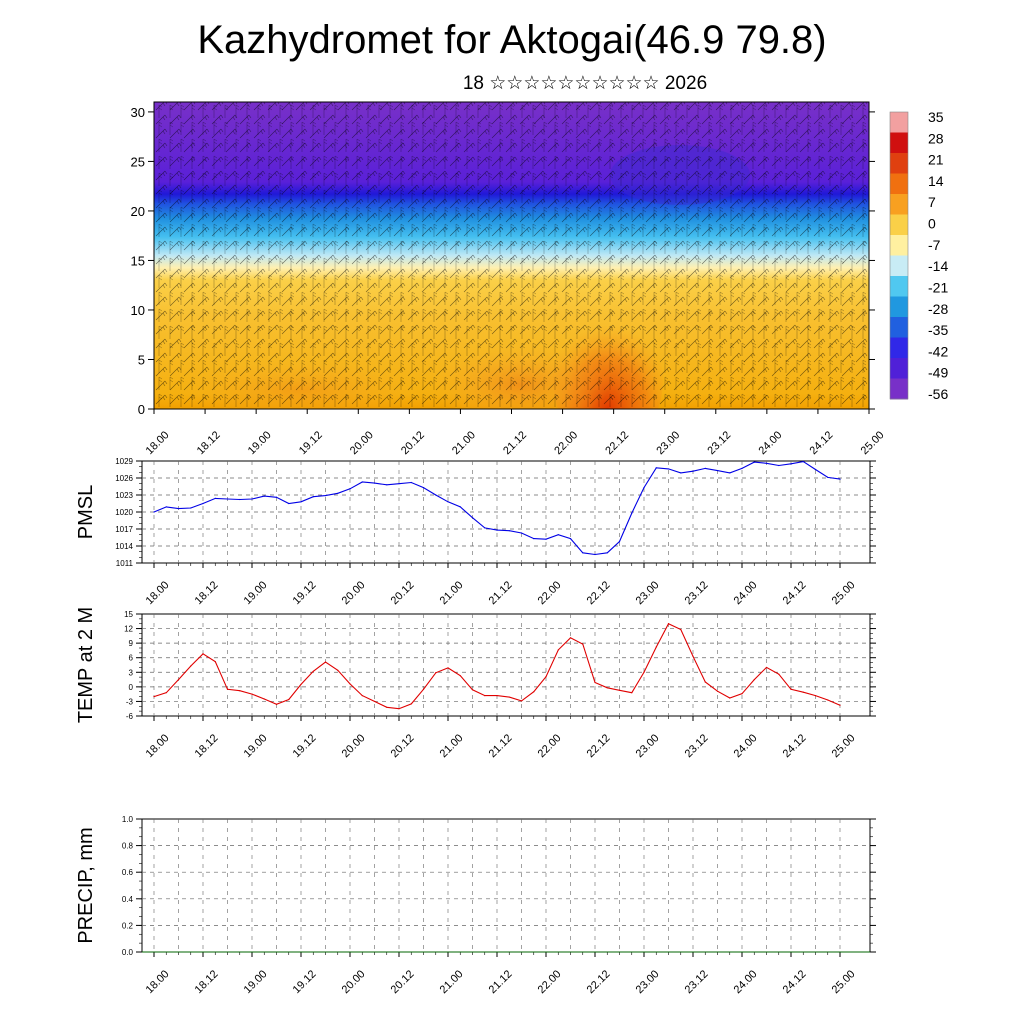 The height and width of the screenshot is (1024, 1024). I want to click on xsec-xtick-label: 20.00, so click(362, 443).